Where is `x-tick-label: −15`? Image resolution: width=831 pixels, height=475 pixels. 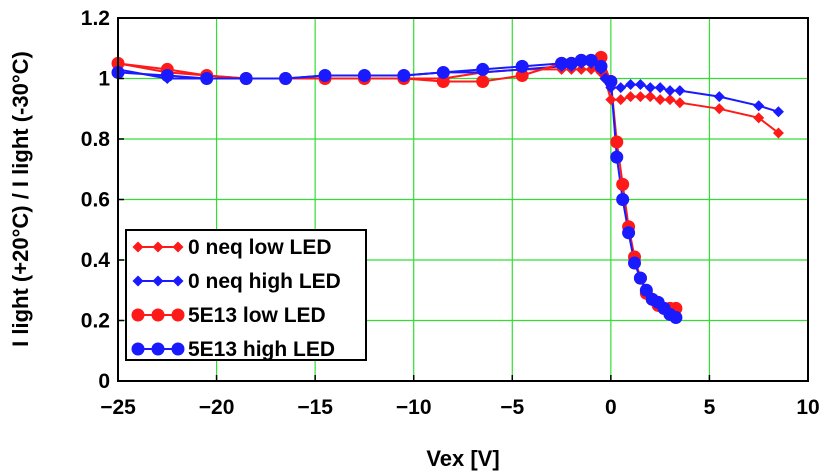 x-tick-label: −15 is located at coordinates (315, 407).